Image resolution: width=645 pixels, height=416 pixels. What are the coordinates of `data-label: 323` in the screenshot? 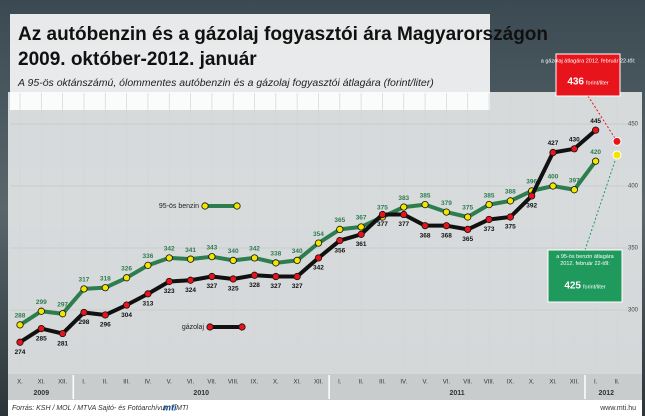 It's located at (169, 291).